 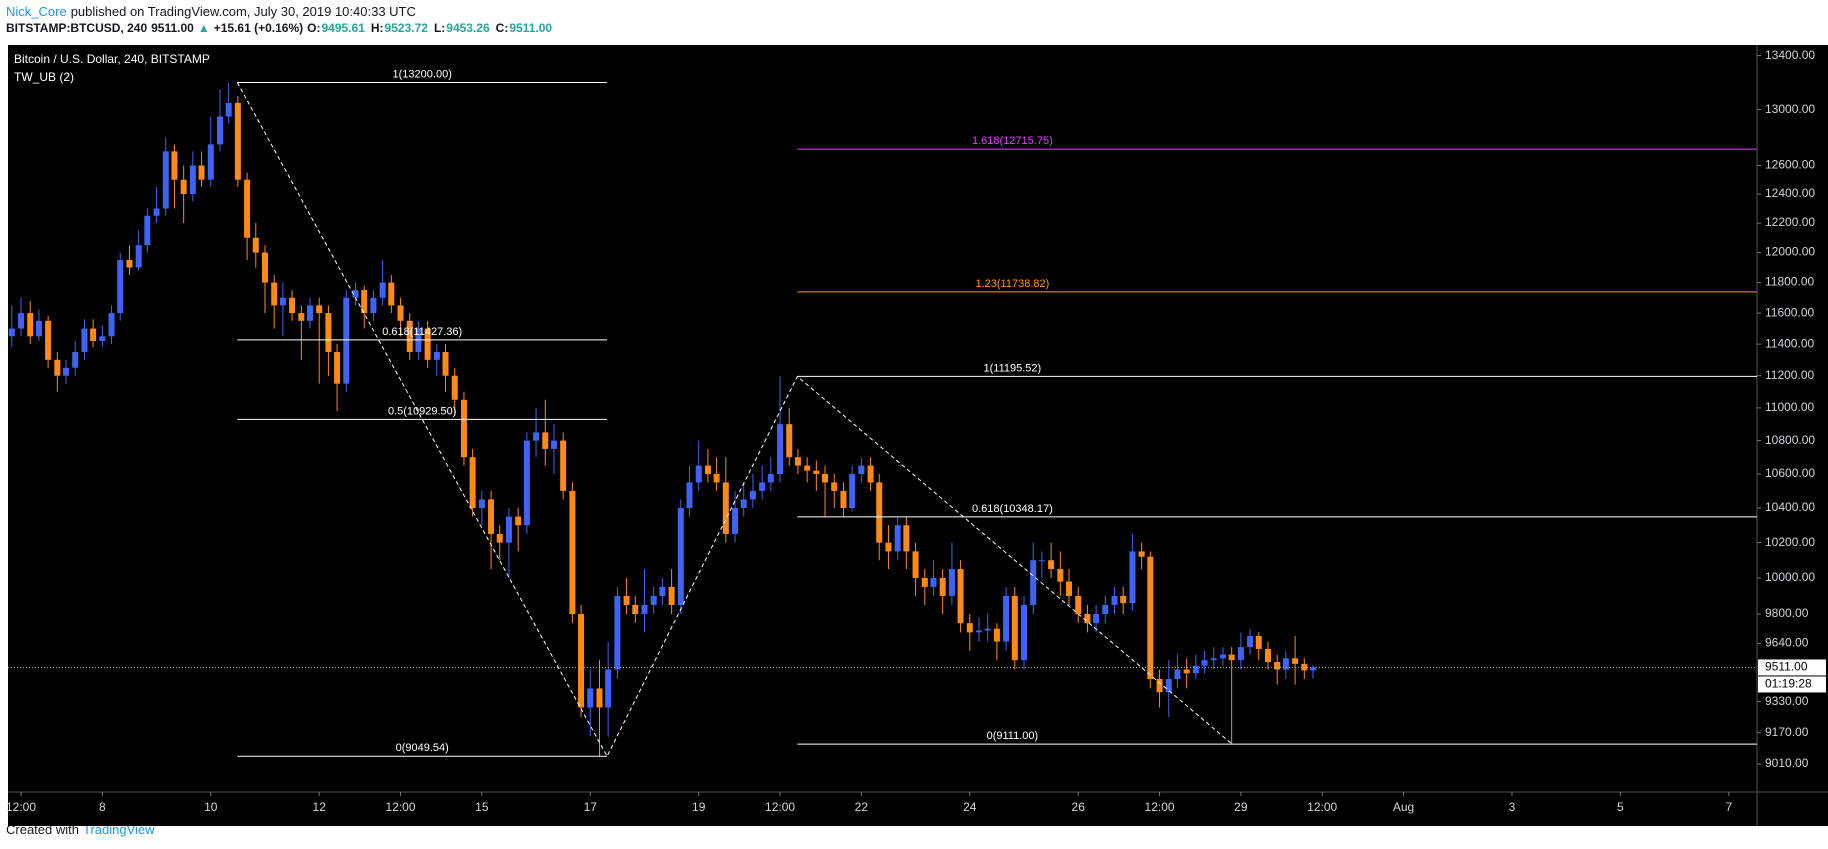 I want to click on ohlc-value: 9453.26, so click(x=468, y=28).